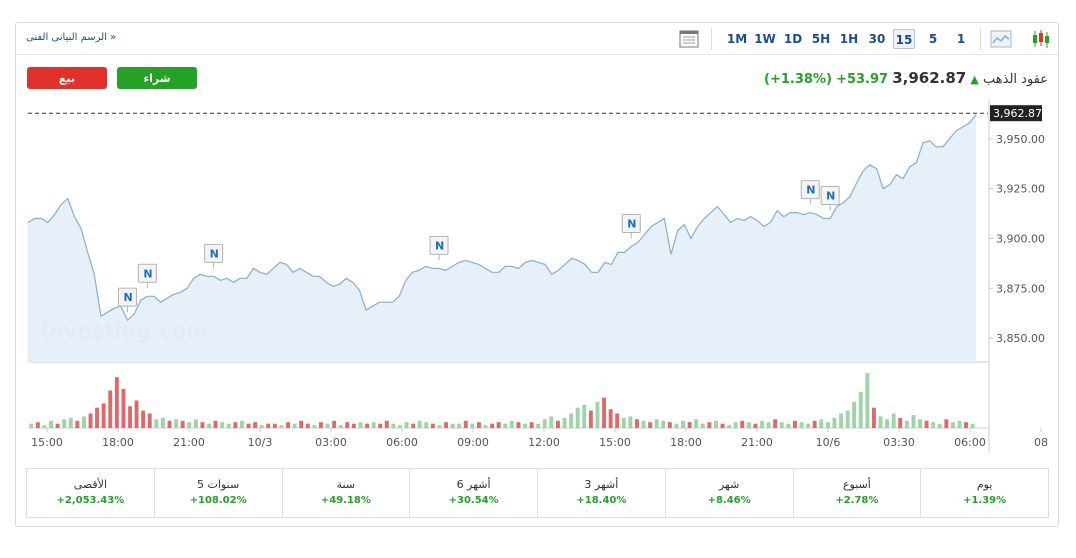 This screenshot has height=558, width=1076. Describe the element at coordinates (615, 442) in the screenshot. I see `x-tick-label: 15:00` at that location.